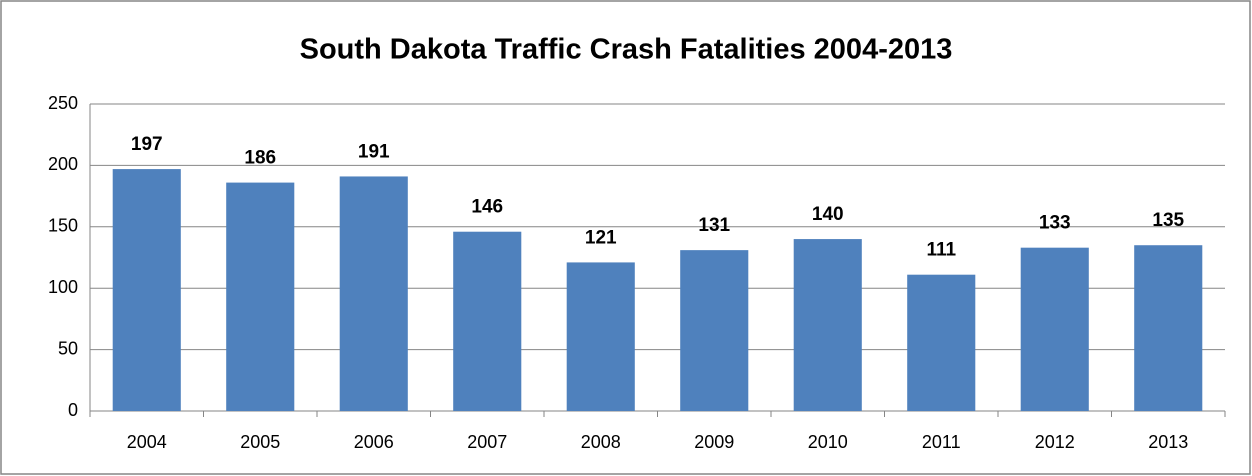 This screenshot has width=1252, height=476. Describe the element at coordinates (941, 442) in the screenshot. I see `x-tick-label: 2011` at that location.